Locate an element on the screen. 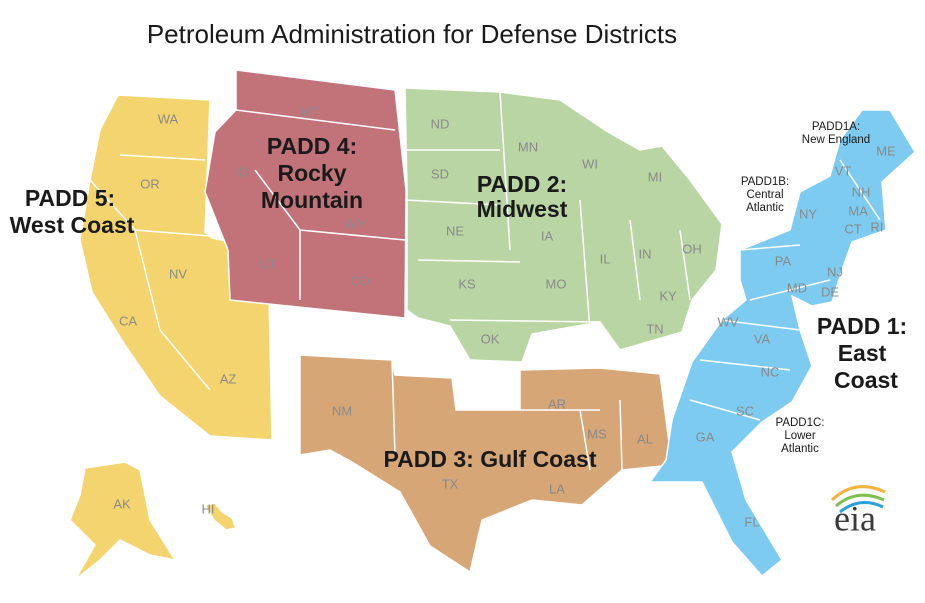  subdistrict-label: PADD1C: is located at coordinates (800, 423).